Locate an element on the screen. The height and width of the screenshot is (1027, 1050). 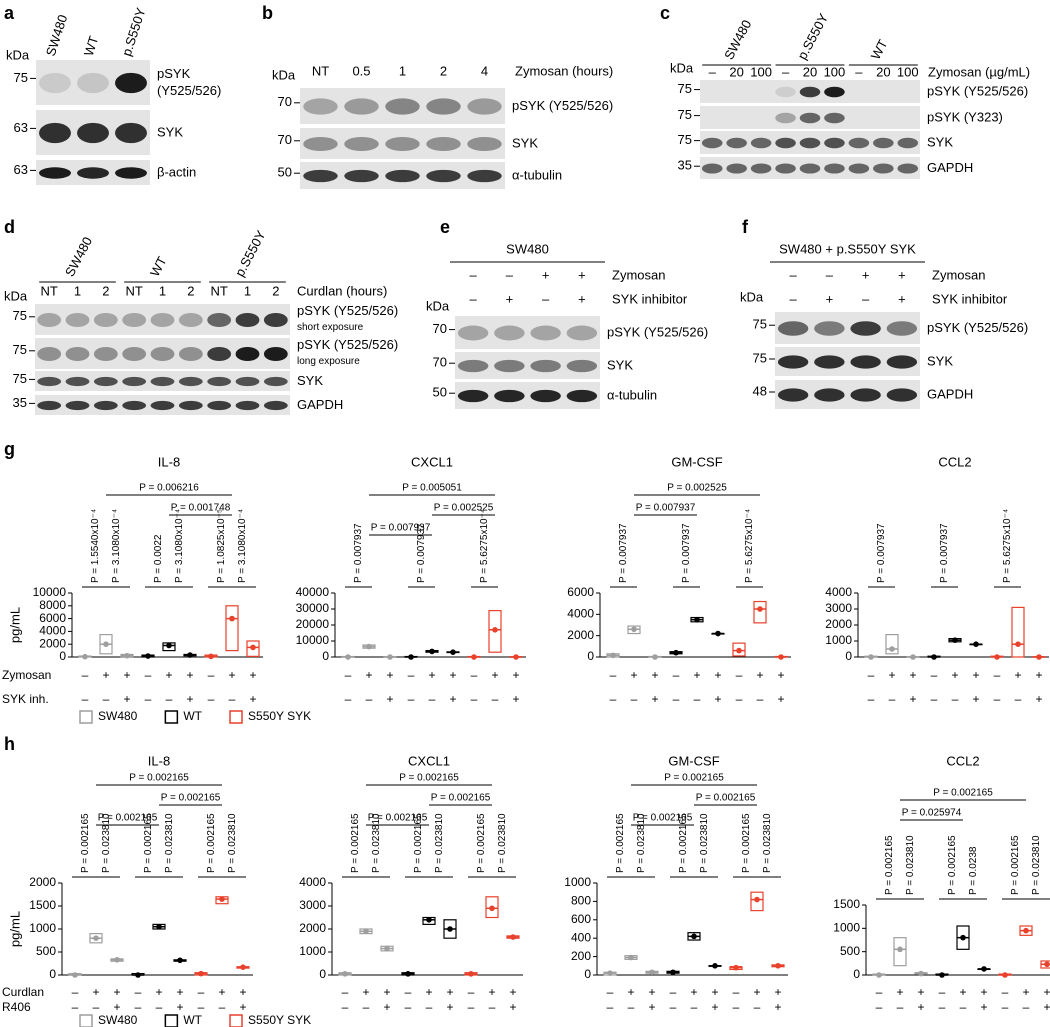
kda-label: kDa is located at coordinates (752, 296).